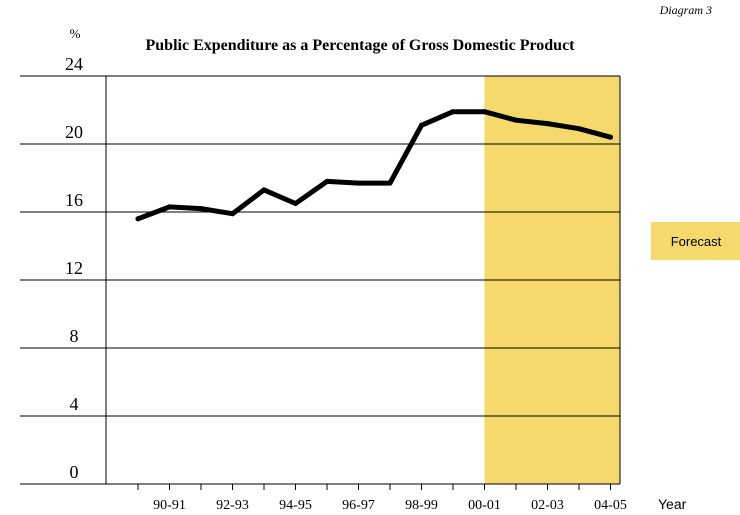  Describe the element at coordinates (672, 504) in the screenshot. I see `x-axis-label: Year` at that location.